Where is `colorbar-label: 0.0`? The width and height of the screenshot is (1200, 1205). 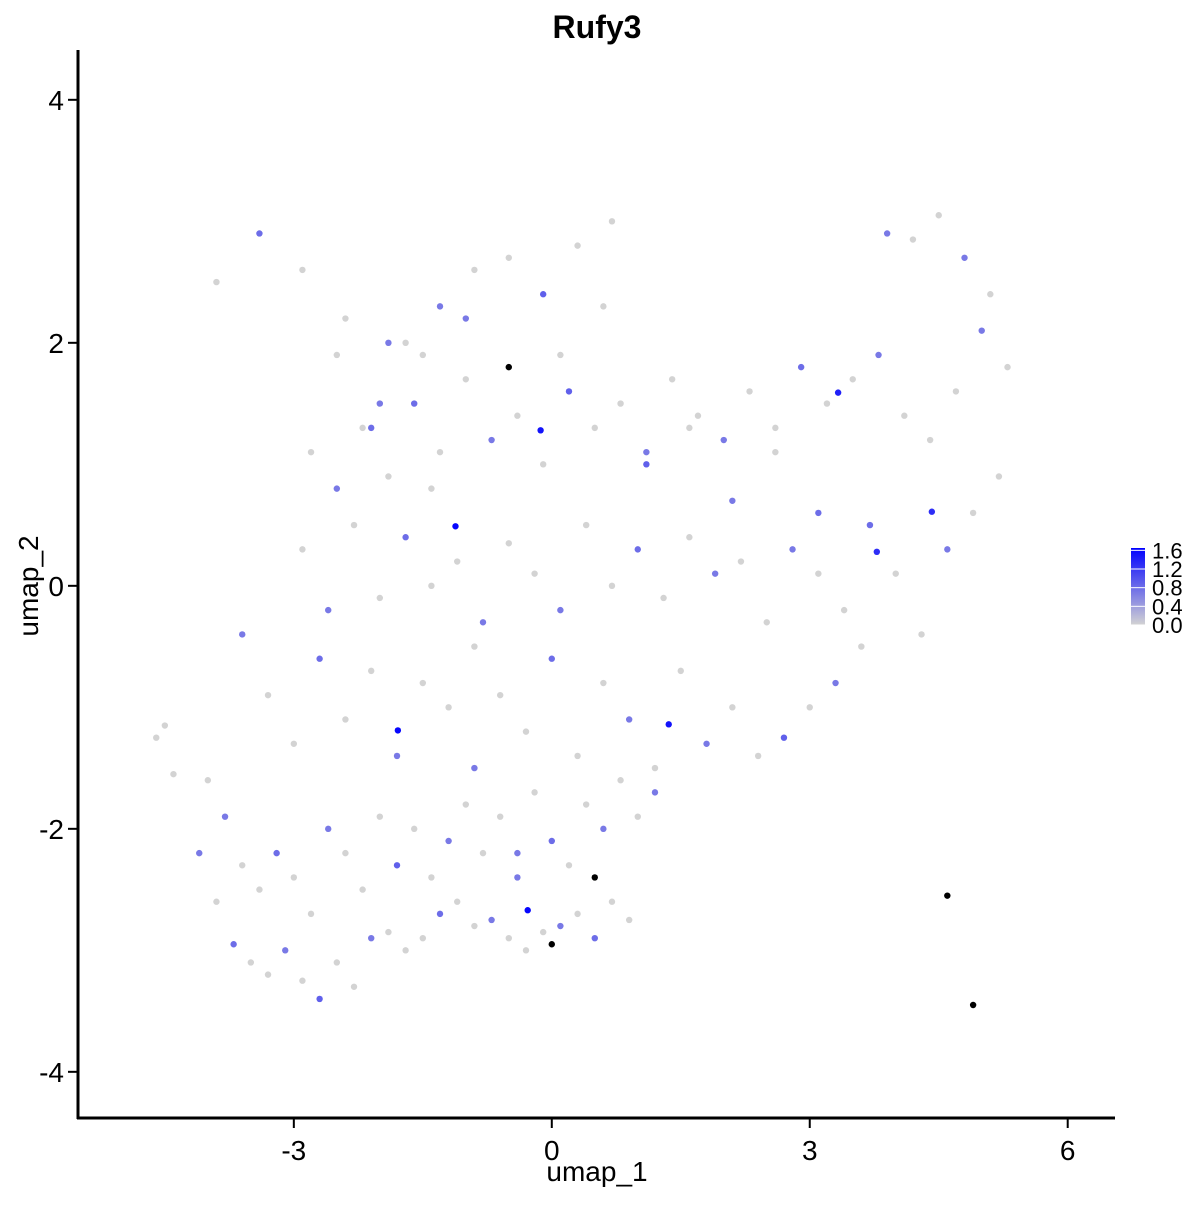
colorbar-label: 0.0 is located at coordinates (1167, 625).